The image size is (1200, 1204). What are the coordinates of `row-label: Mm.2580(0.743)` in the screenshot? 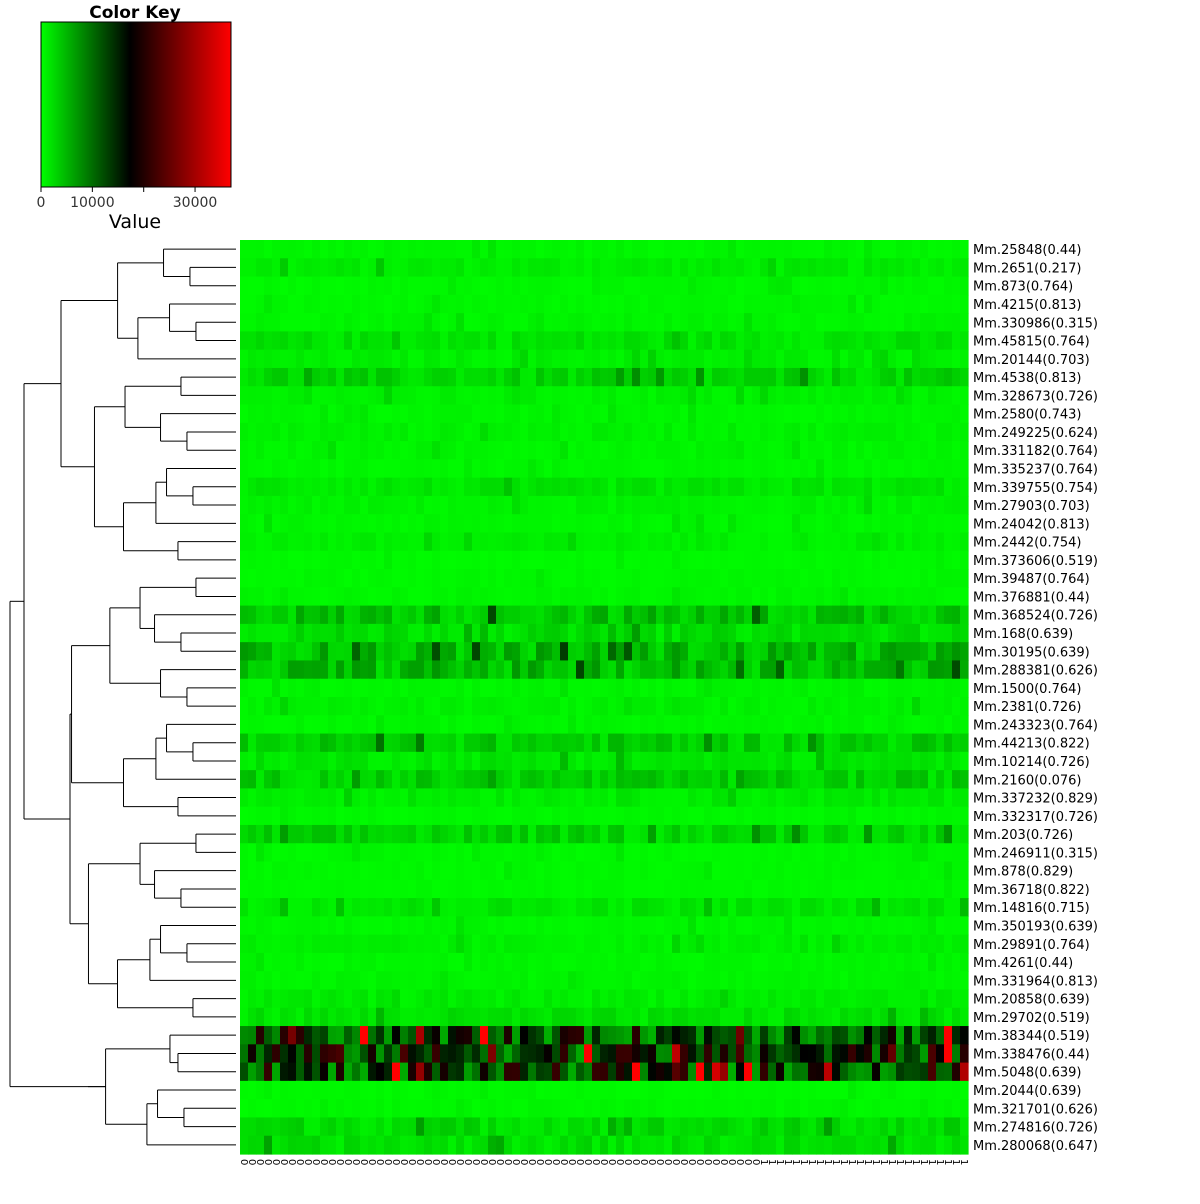 It's located at (1027, 415).